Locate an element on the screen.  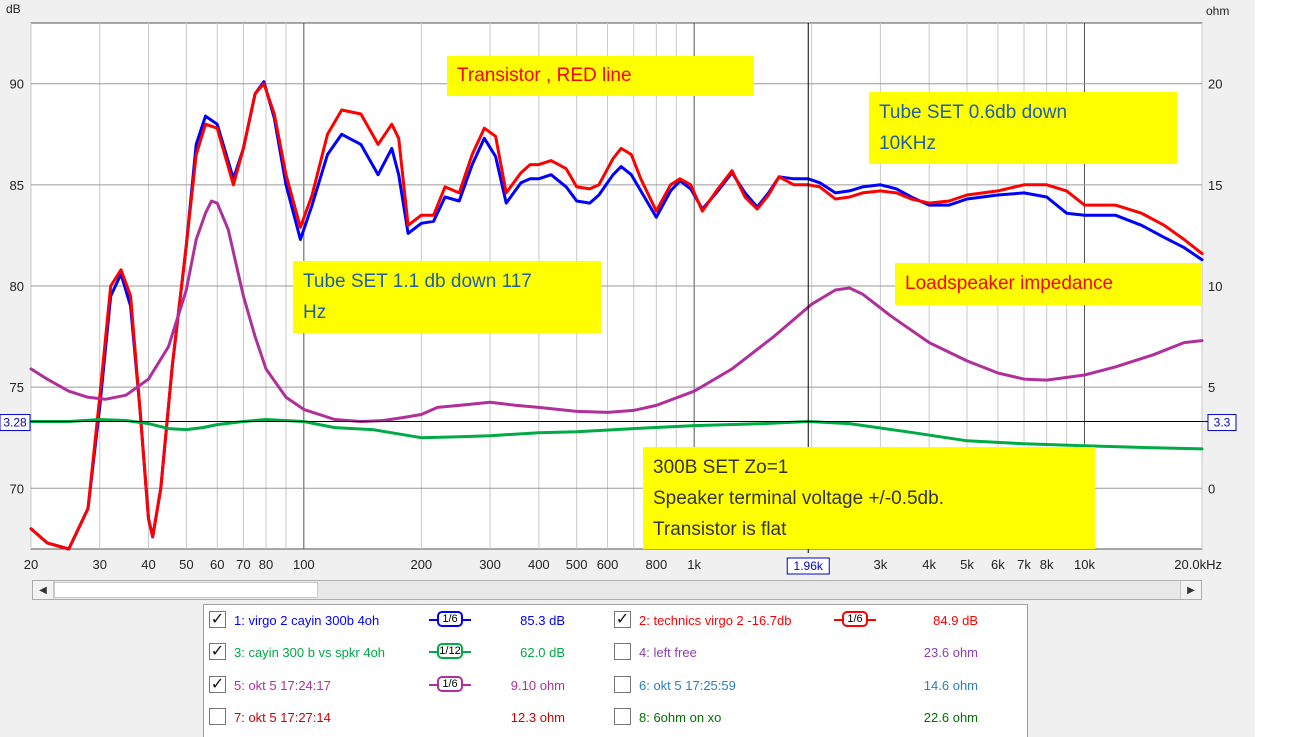
y-left-tick-label: 80 is located at coordinates (17, 286).